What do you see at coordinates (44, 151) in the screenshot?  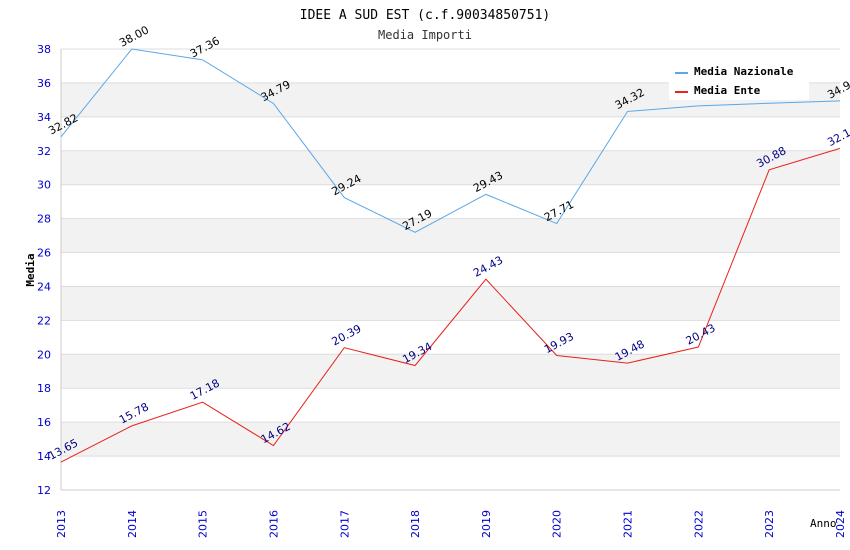 I see `y-tick-label: 32` at bounding box center [44, 151].